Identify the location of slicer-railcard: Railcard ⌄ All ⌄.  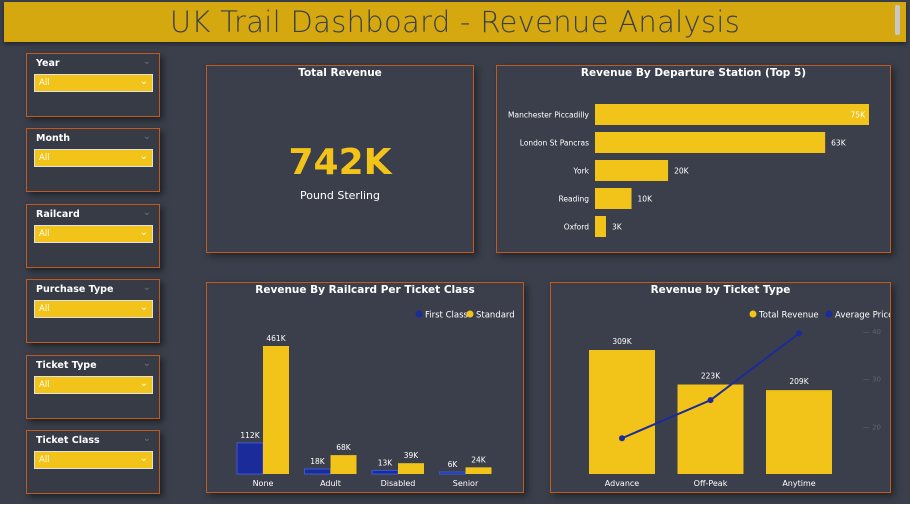
(93, 236).